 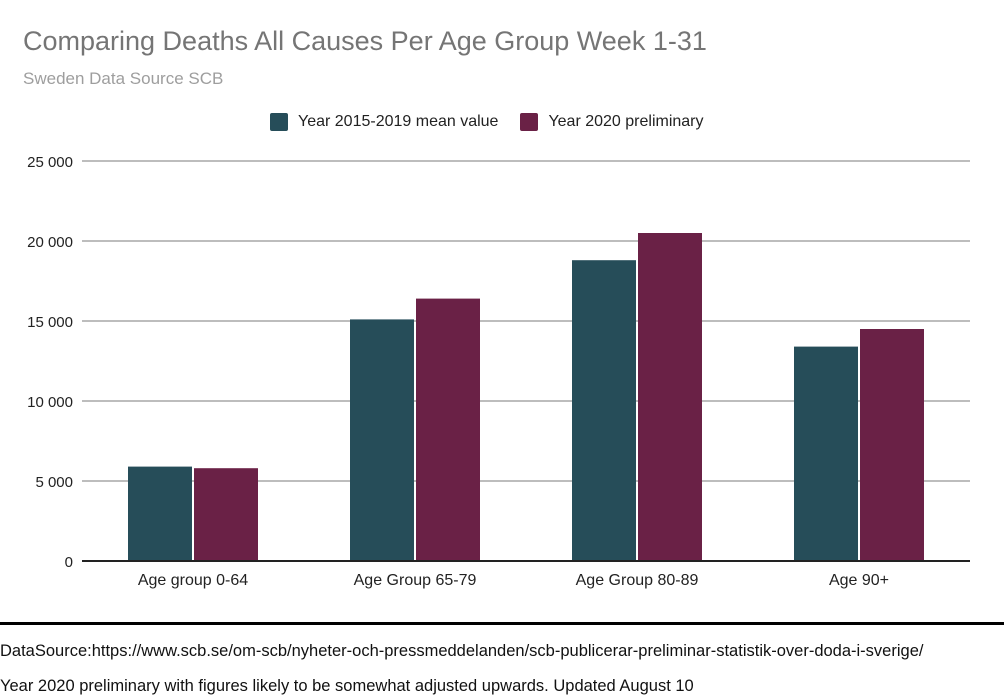 I want to click on legend-label-series-1: Year 2015-2019 mean value, so click(x=398, y=121).